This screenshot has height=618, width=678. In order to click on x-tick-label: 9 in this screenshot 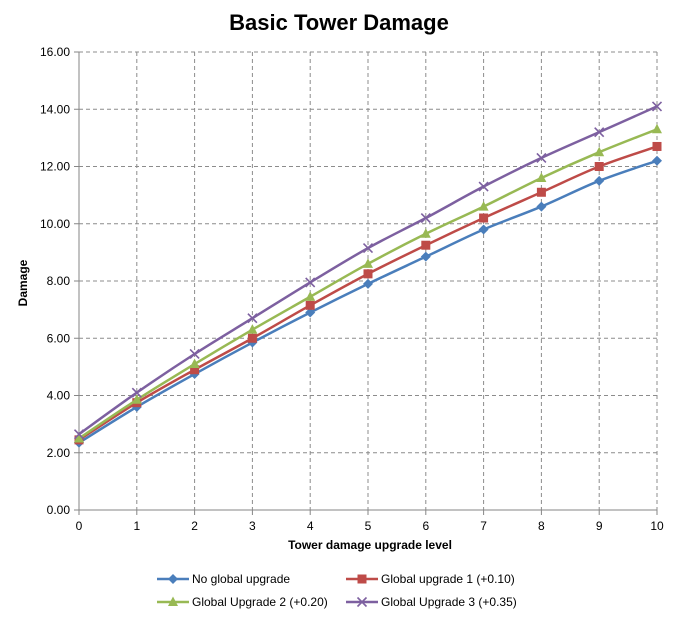, I will do `click(599, 526)`.